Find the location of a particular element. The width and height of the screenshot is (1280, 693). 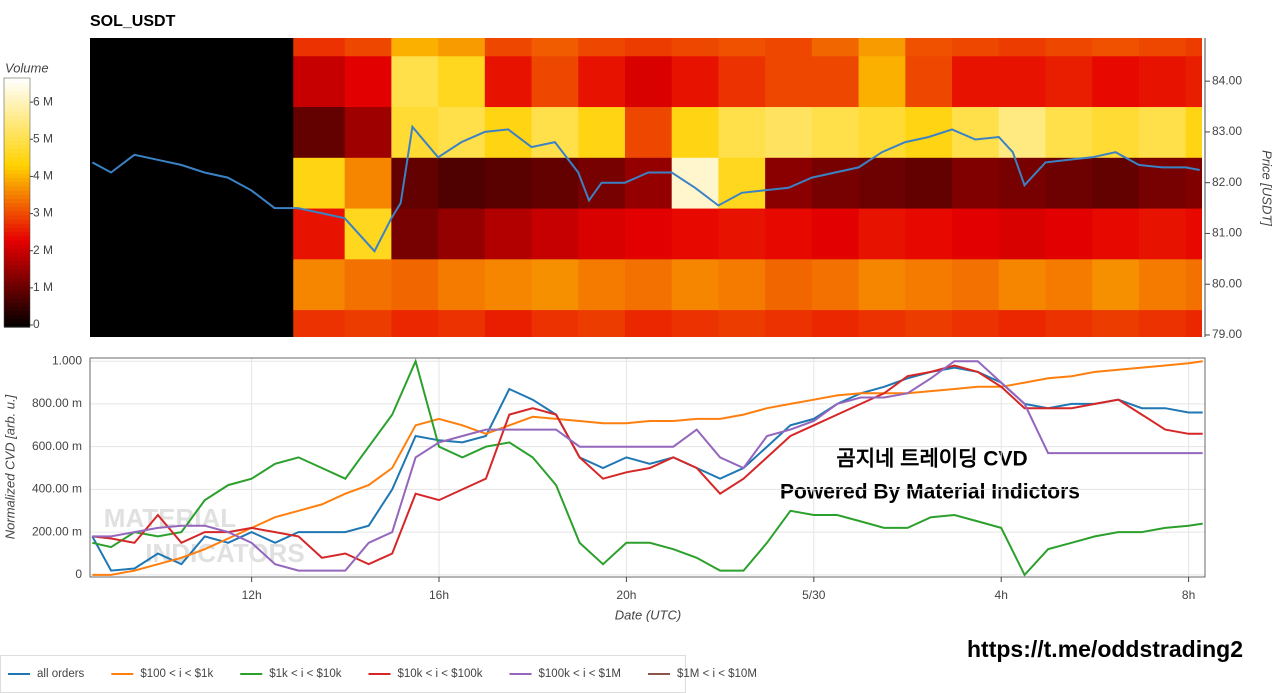

legend-label: $10k < i < $100k is located at coordinates (439, 674).